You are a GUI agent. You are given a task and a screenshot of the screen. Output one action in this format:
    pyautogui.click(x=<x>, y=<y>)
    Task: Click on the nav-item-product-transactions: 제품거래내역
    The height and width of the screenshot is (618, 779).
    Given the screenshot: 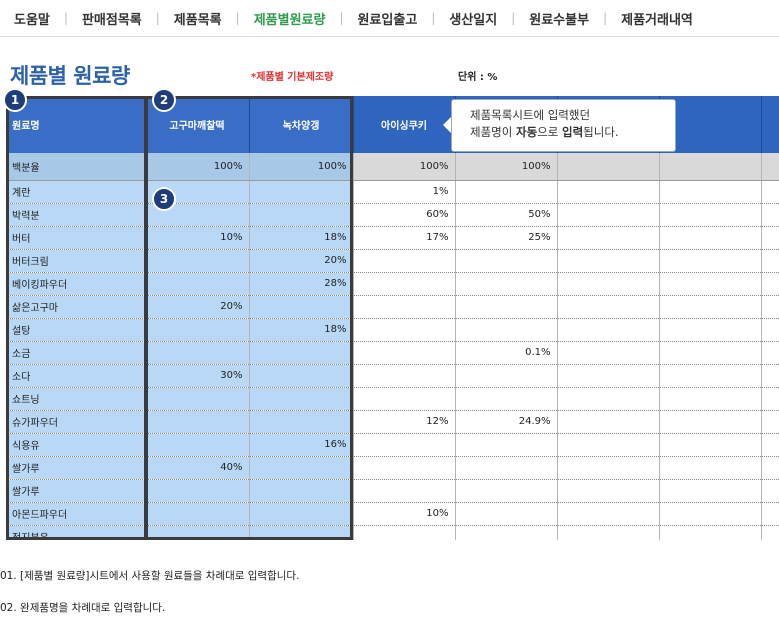 What is the action you would take?
    pyautogui.click(x=657, y=20)
    